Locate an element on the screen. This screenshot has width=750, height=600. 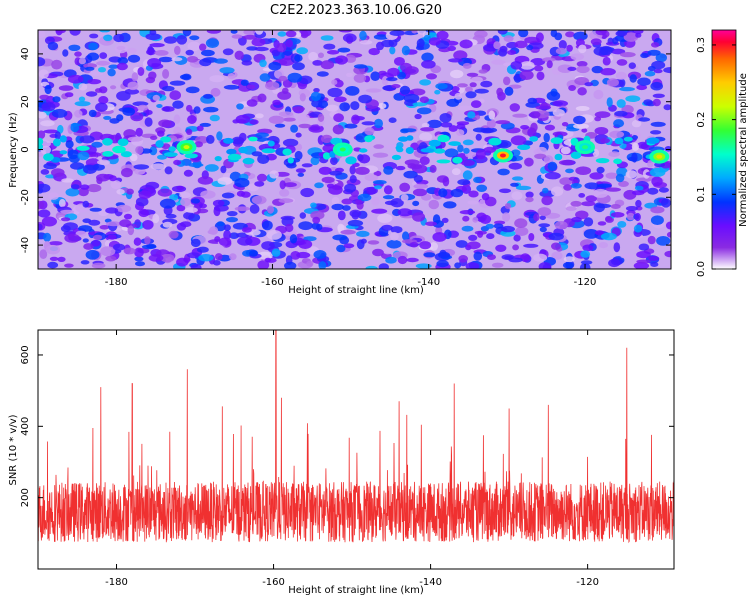
colorbar-scale is located at coordinates (724, 149).